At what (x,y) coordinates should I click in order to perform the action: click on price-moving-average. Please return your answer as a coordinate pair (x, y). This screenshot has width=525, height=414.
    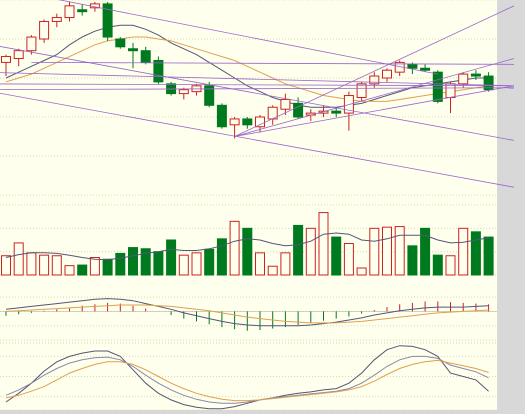
    Looking at the image, I should click on (247, 69).